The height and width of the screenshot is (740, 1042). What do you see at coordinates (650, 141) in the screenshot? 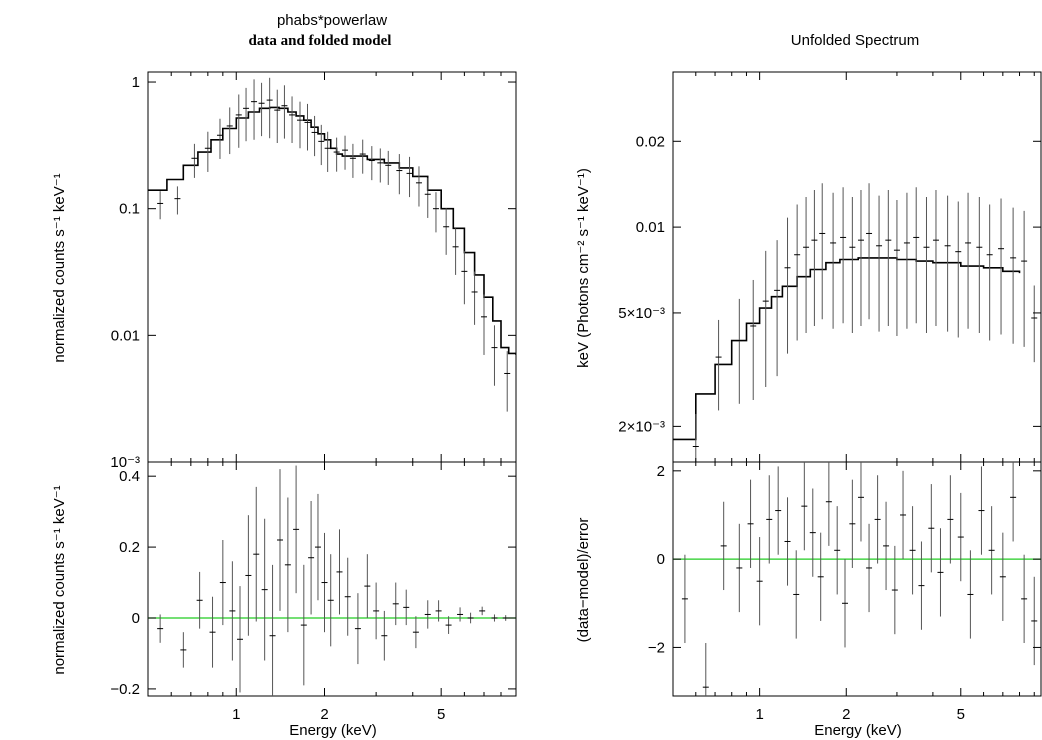
I see `y-tick-label: 0.02` at bounding box center [650, 141].